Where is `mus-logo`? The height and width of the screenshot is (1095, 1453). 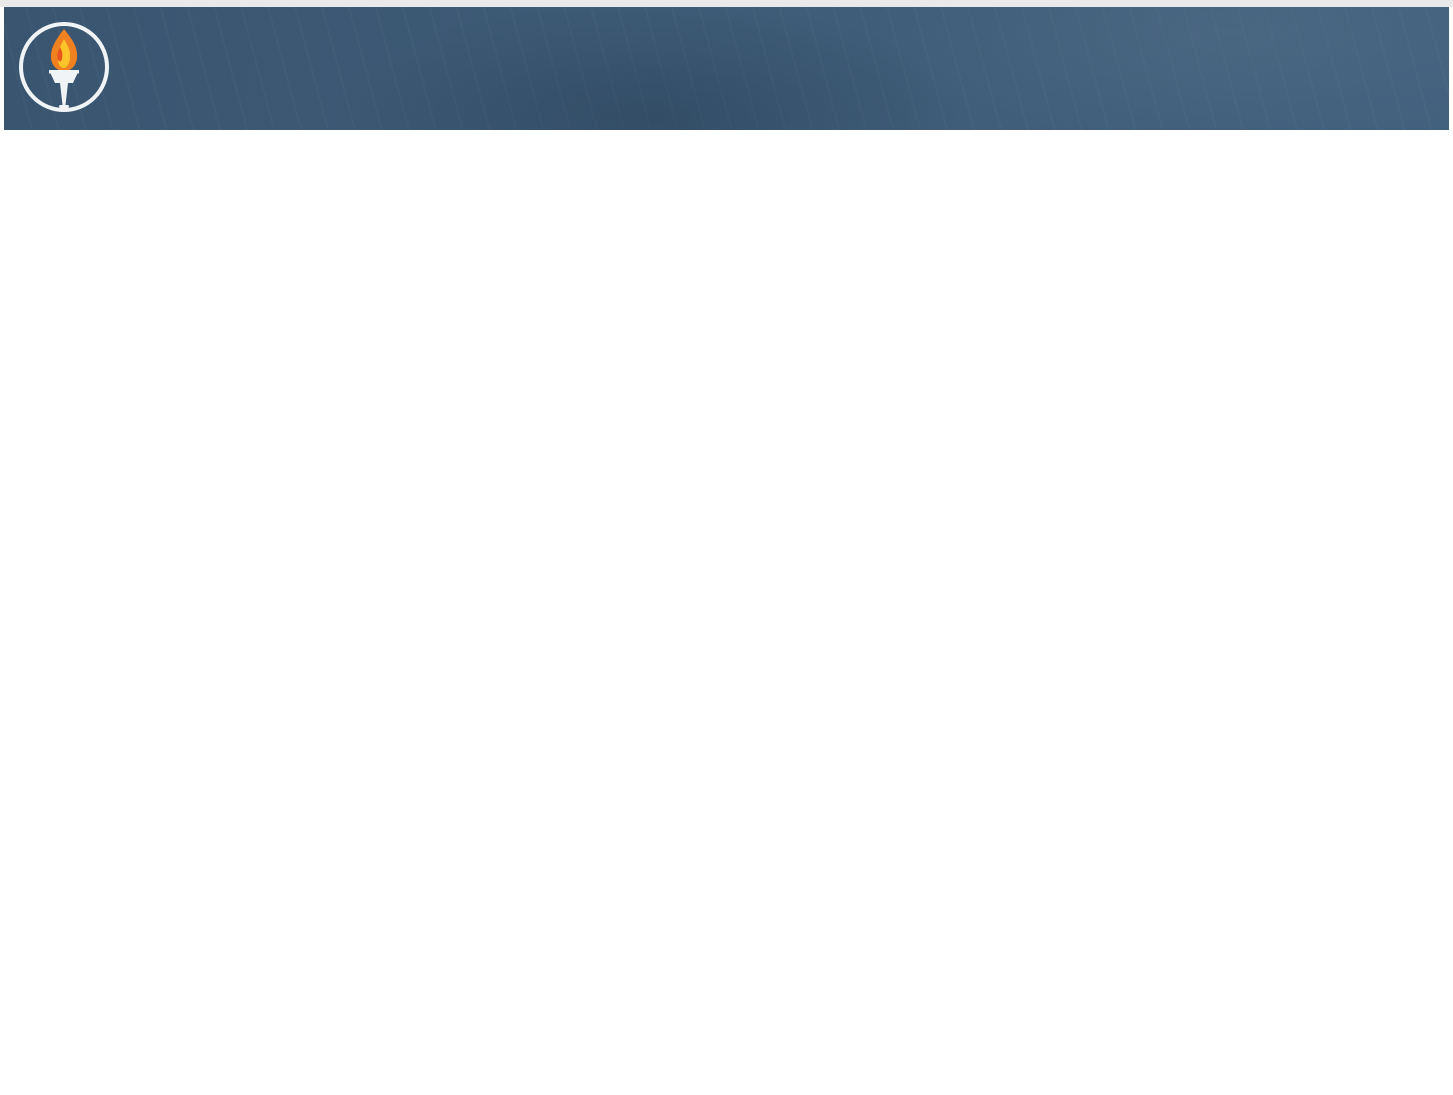
mus-logo is located at coordinates (176, 69).